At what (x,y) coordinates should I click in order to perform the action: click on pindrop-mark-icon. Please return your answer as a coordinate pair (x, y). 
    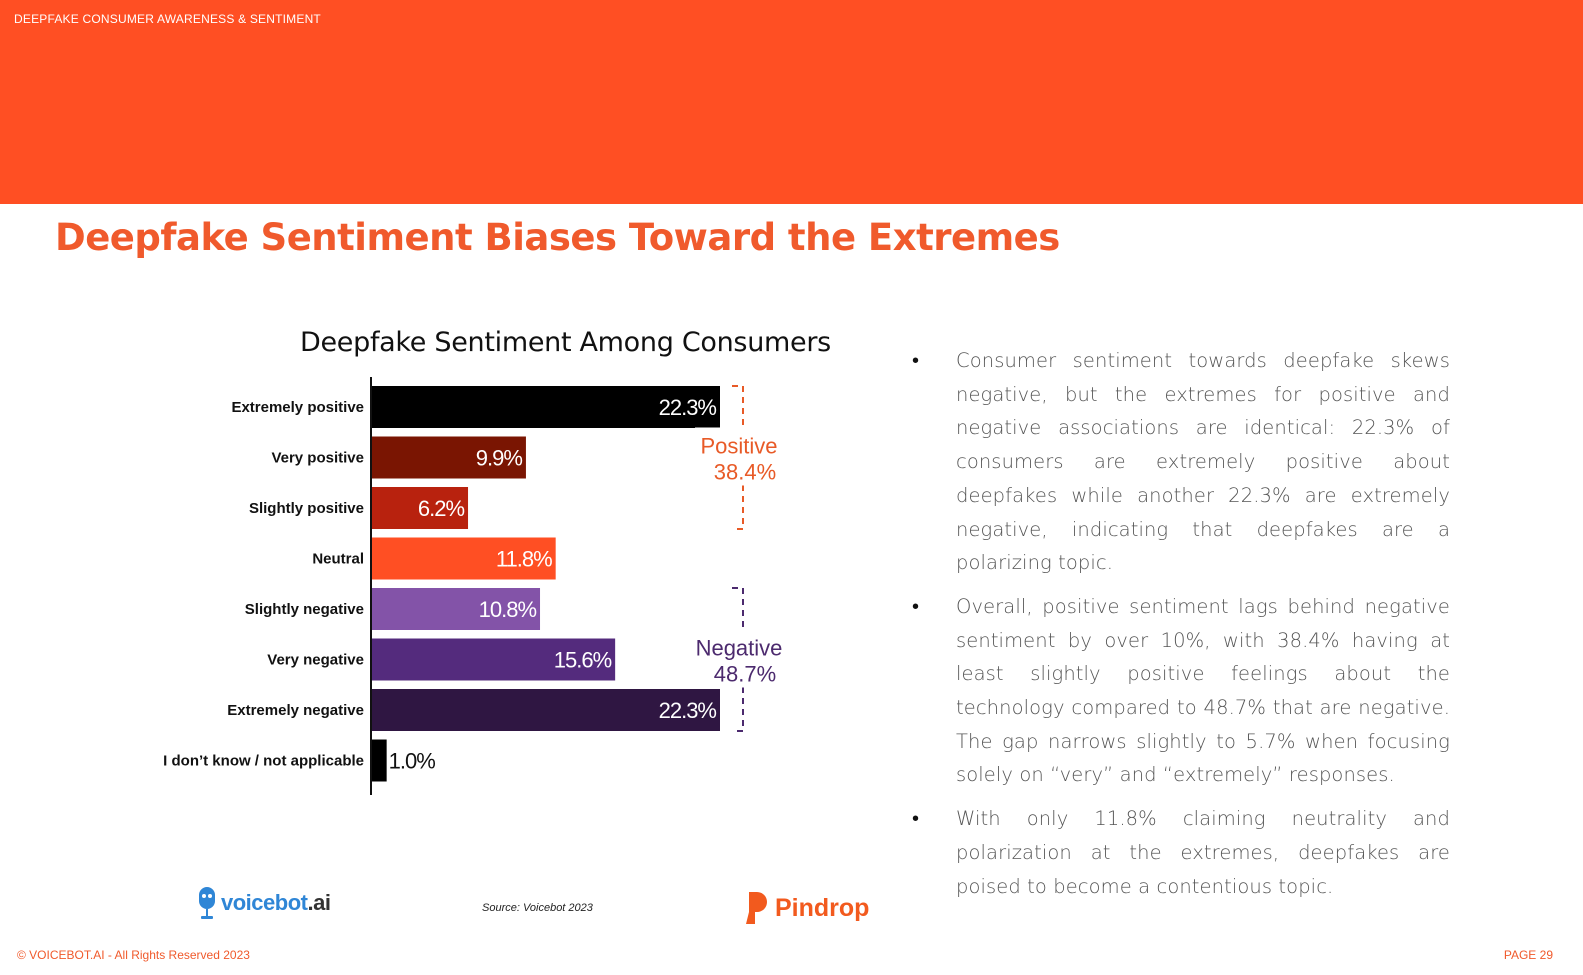
    Looking at the image, I should click on (756, 908).